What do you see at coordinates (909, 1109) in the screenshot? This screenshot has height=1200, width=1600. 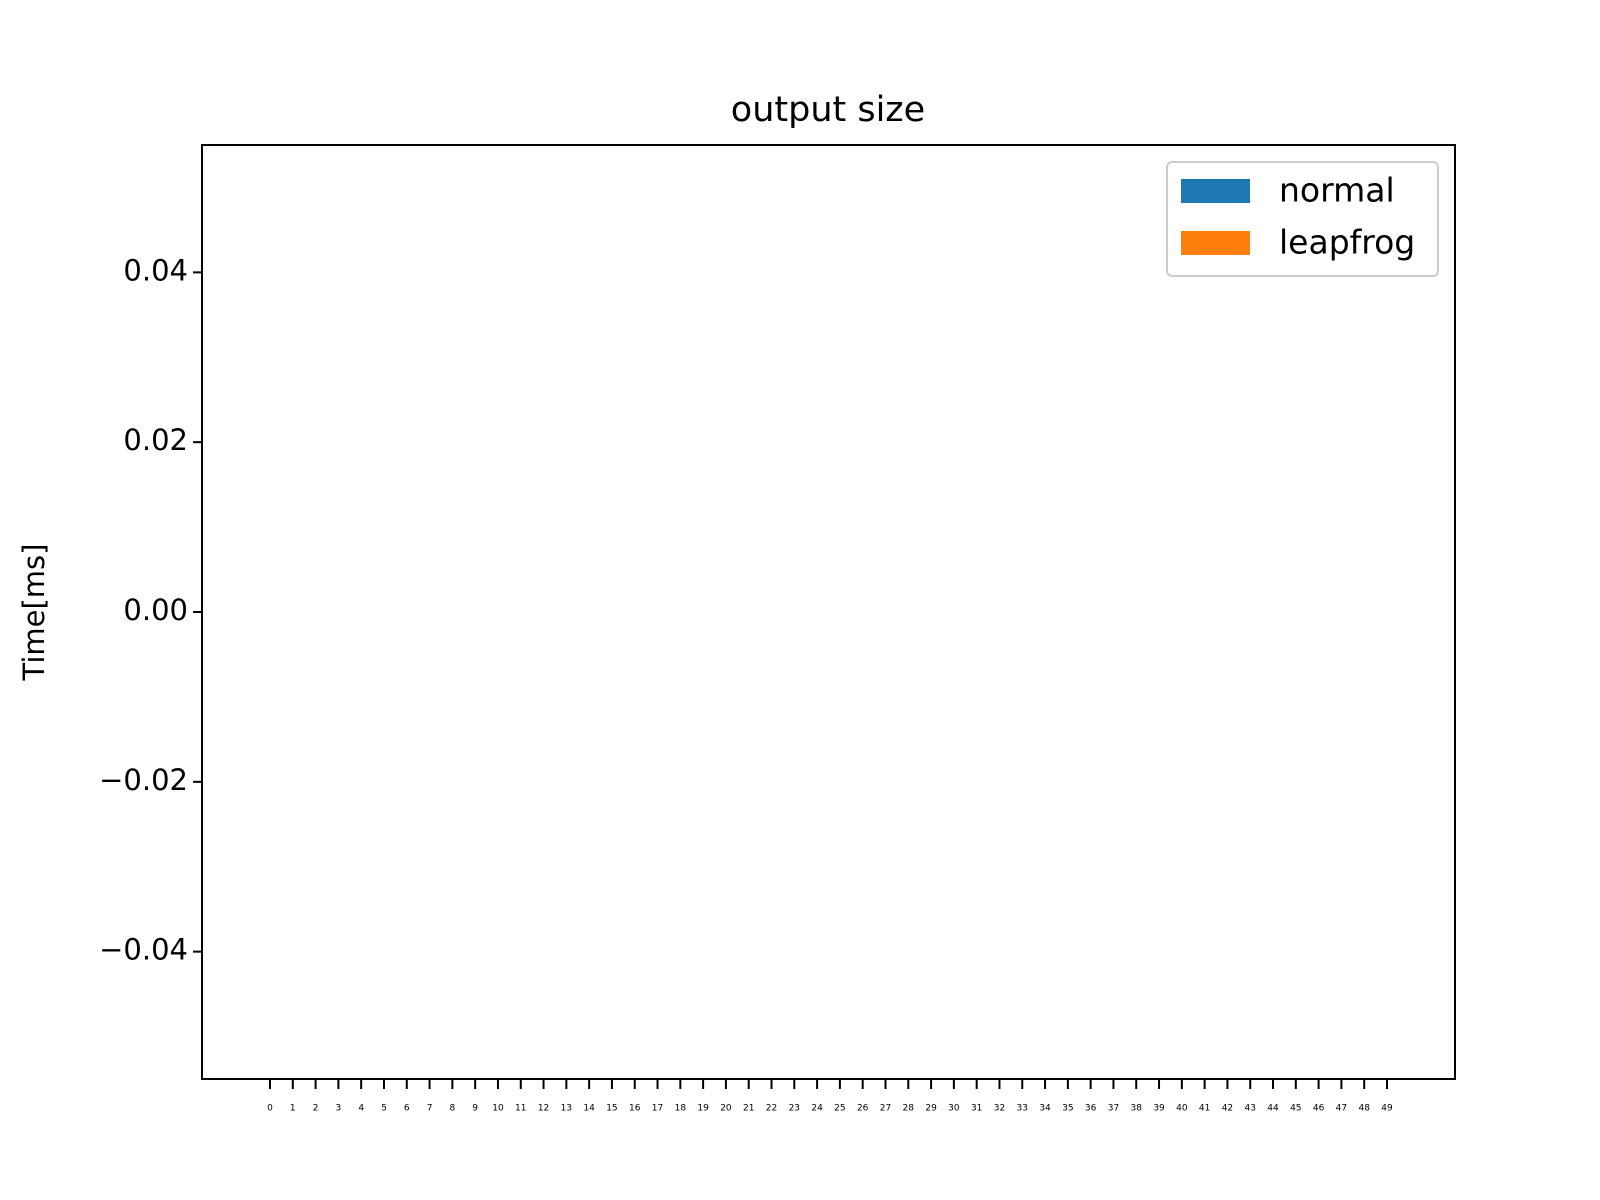 I see `x-tick-label: 28` at bounding box center [909, 1109].